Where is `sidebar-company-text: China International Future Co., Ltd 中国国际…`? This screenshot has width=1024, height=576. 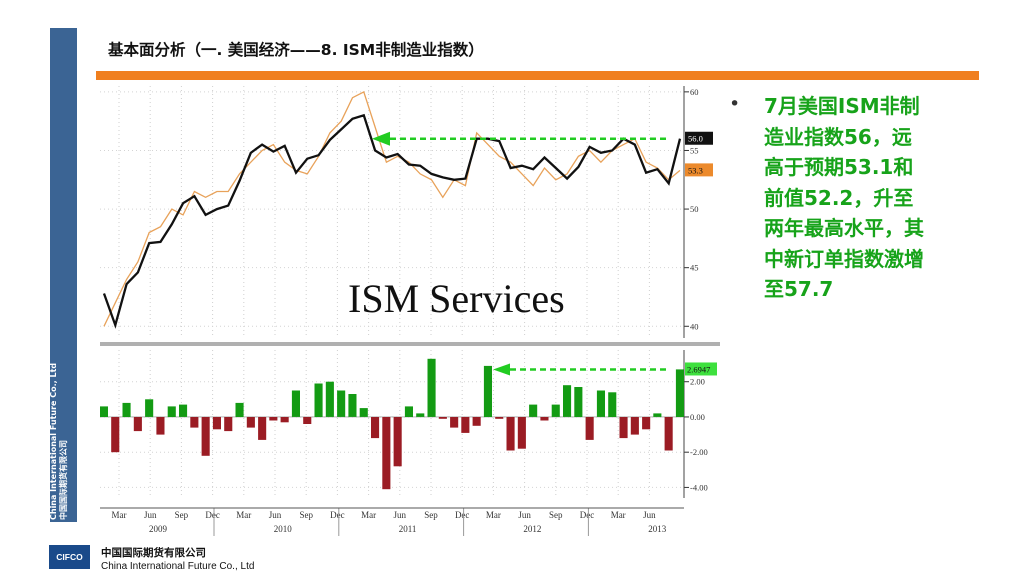
sidebar-company-text: China International Future Co., Ltd 中国国际… is located at coordinates (59, 425).